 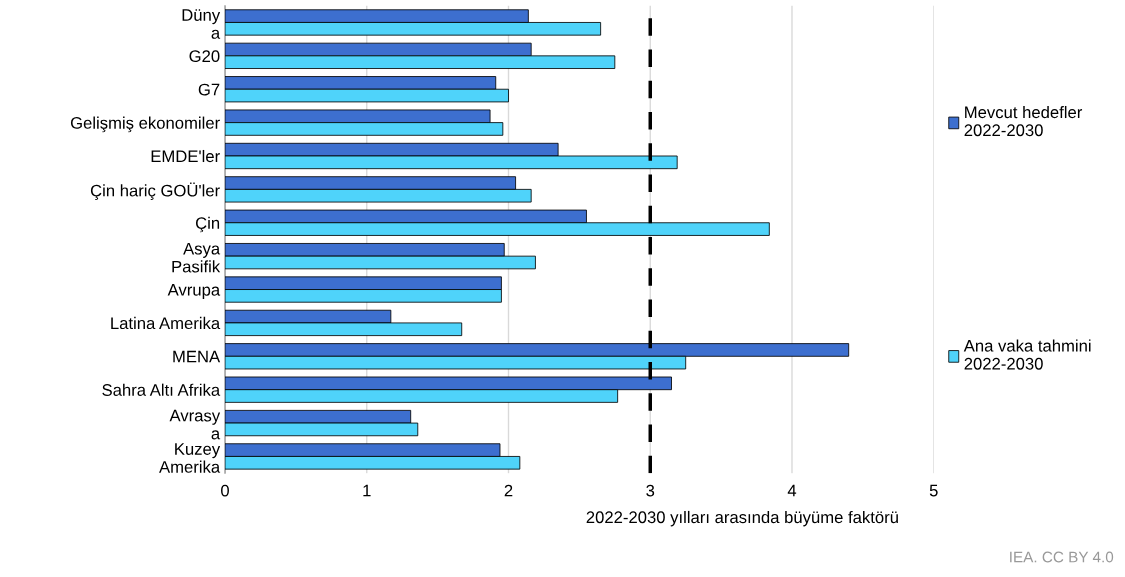 I want to click on legend-label: Ana vaka tahmini 2022-2030, so click(x=1027, y=354).